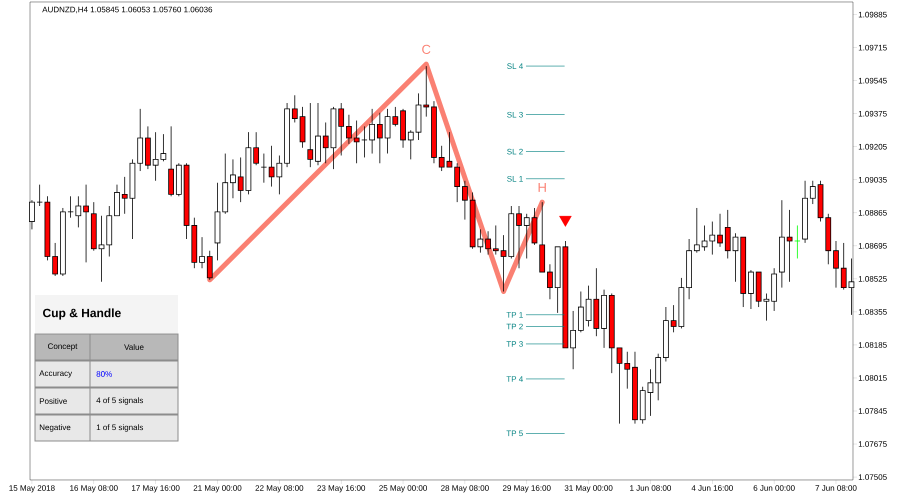  I want to click on annotation: 80%, so click(104, 374).